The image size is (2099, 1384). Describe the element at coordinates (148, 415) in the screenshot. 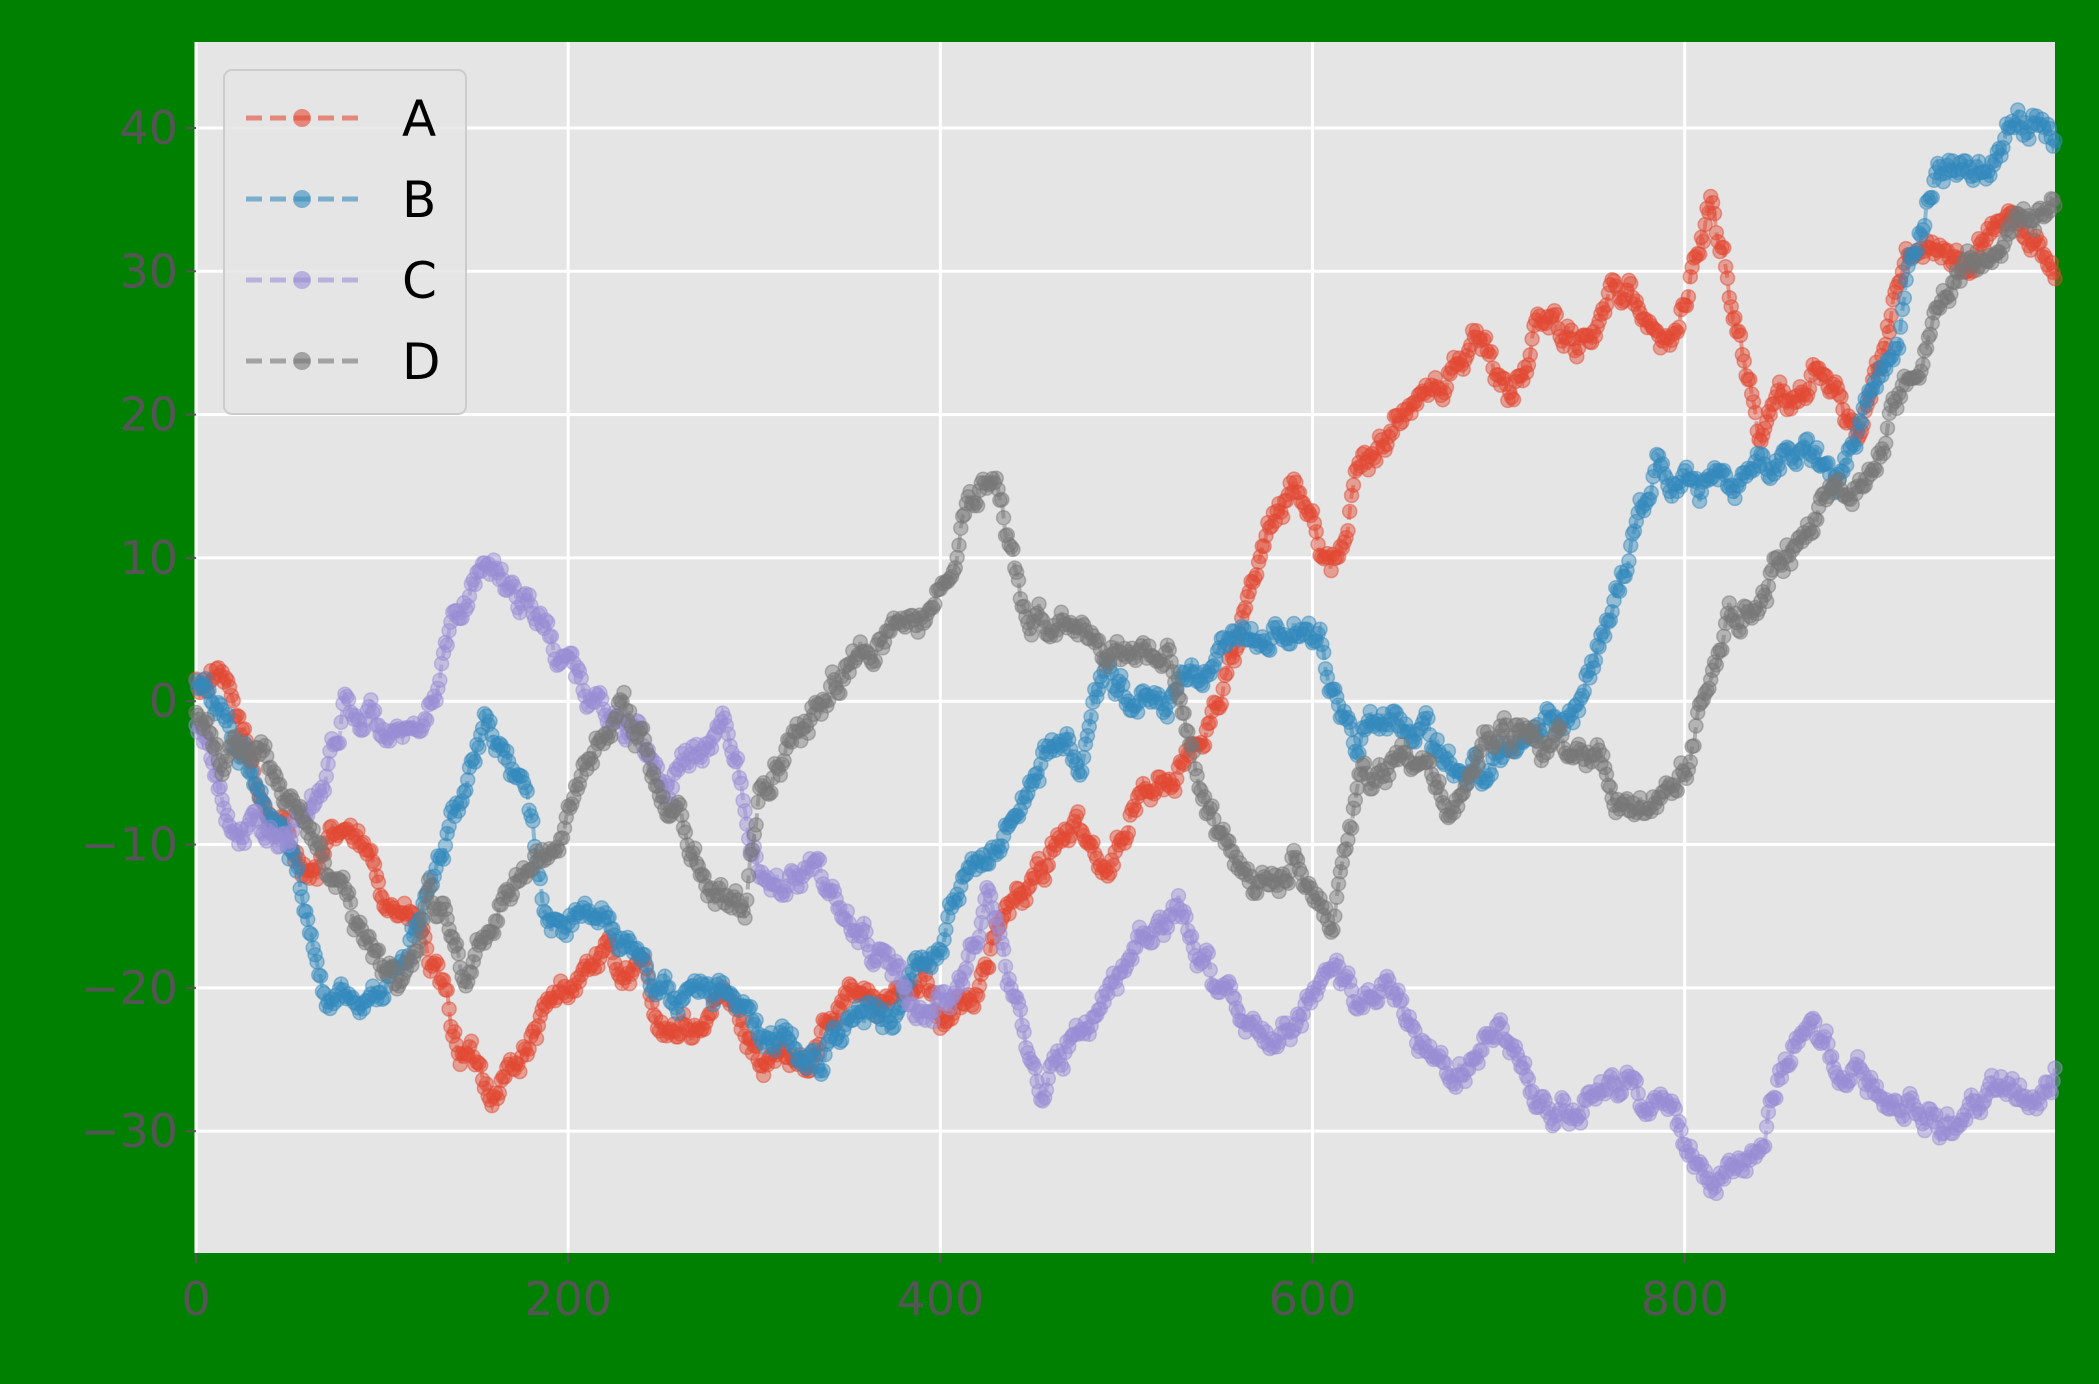

I see `y-tick-label: 20` at that location.